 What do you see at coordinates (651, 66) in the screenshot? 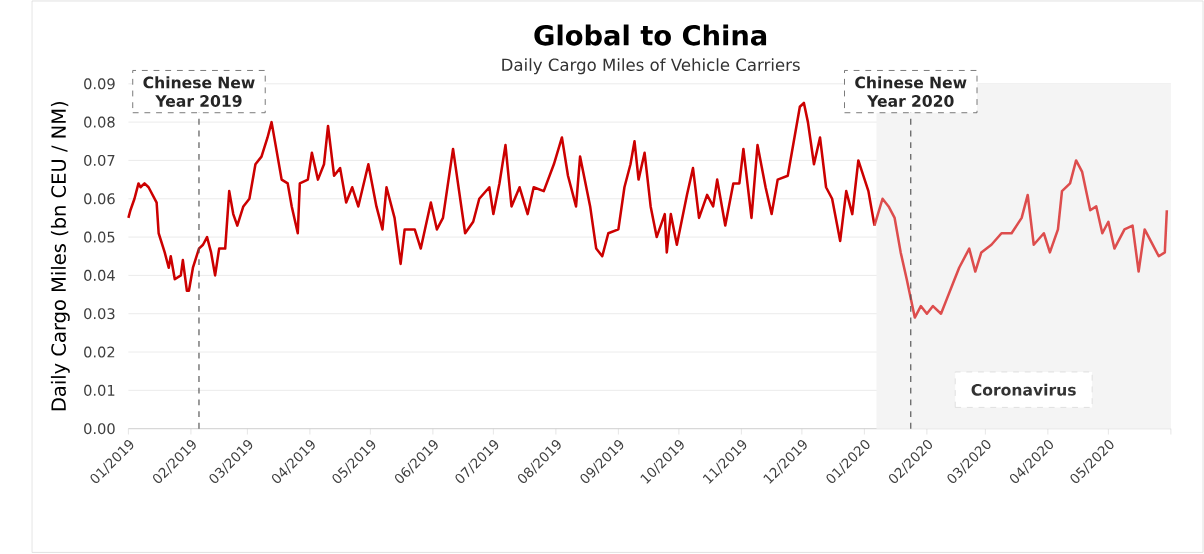
I see `chart-subtitle: Daily Cargo Miles of Vehicle Carriers` at bounding box center [651, 66].